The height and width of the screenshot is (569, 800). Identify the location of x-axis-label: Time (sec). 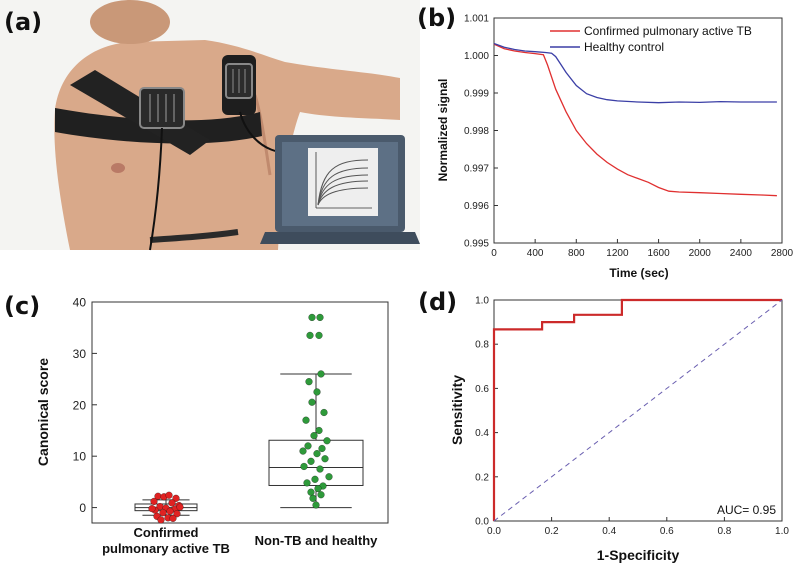
(638, 273).